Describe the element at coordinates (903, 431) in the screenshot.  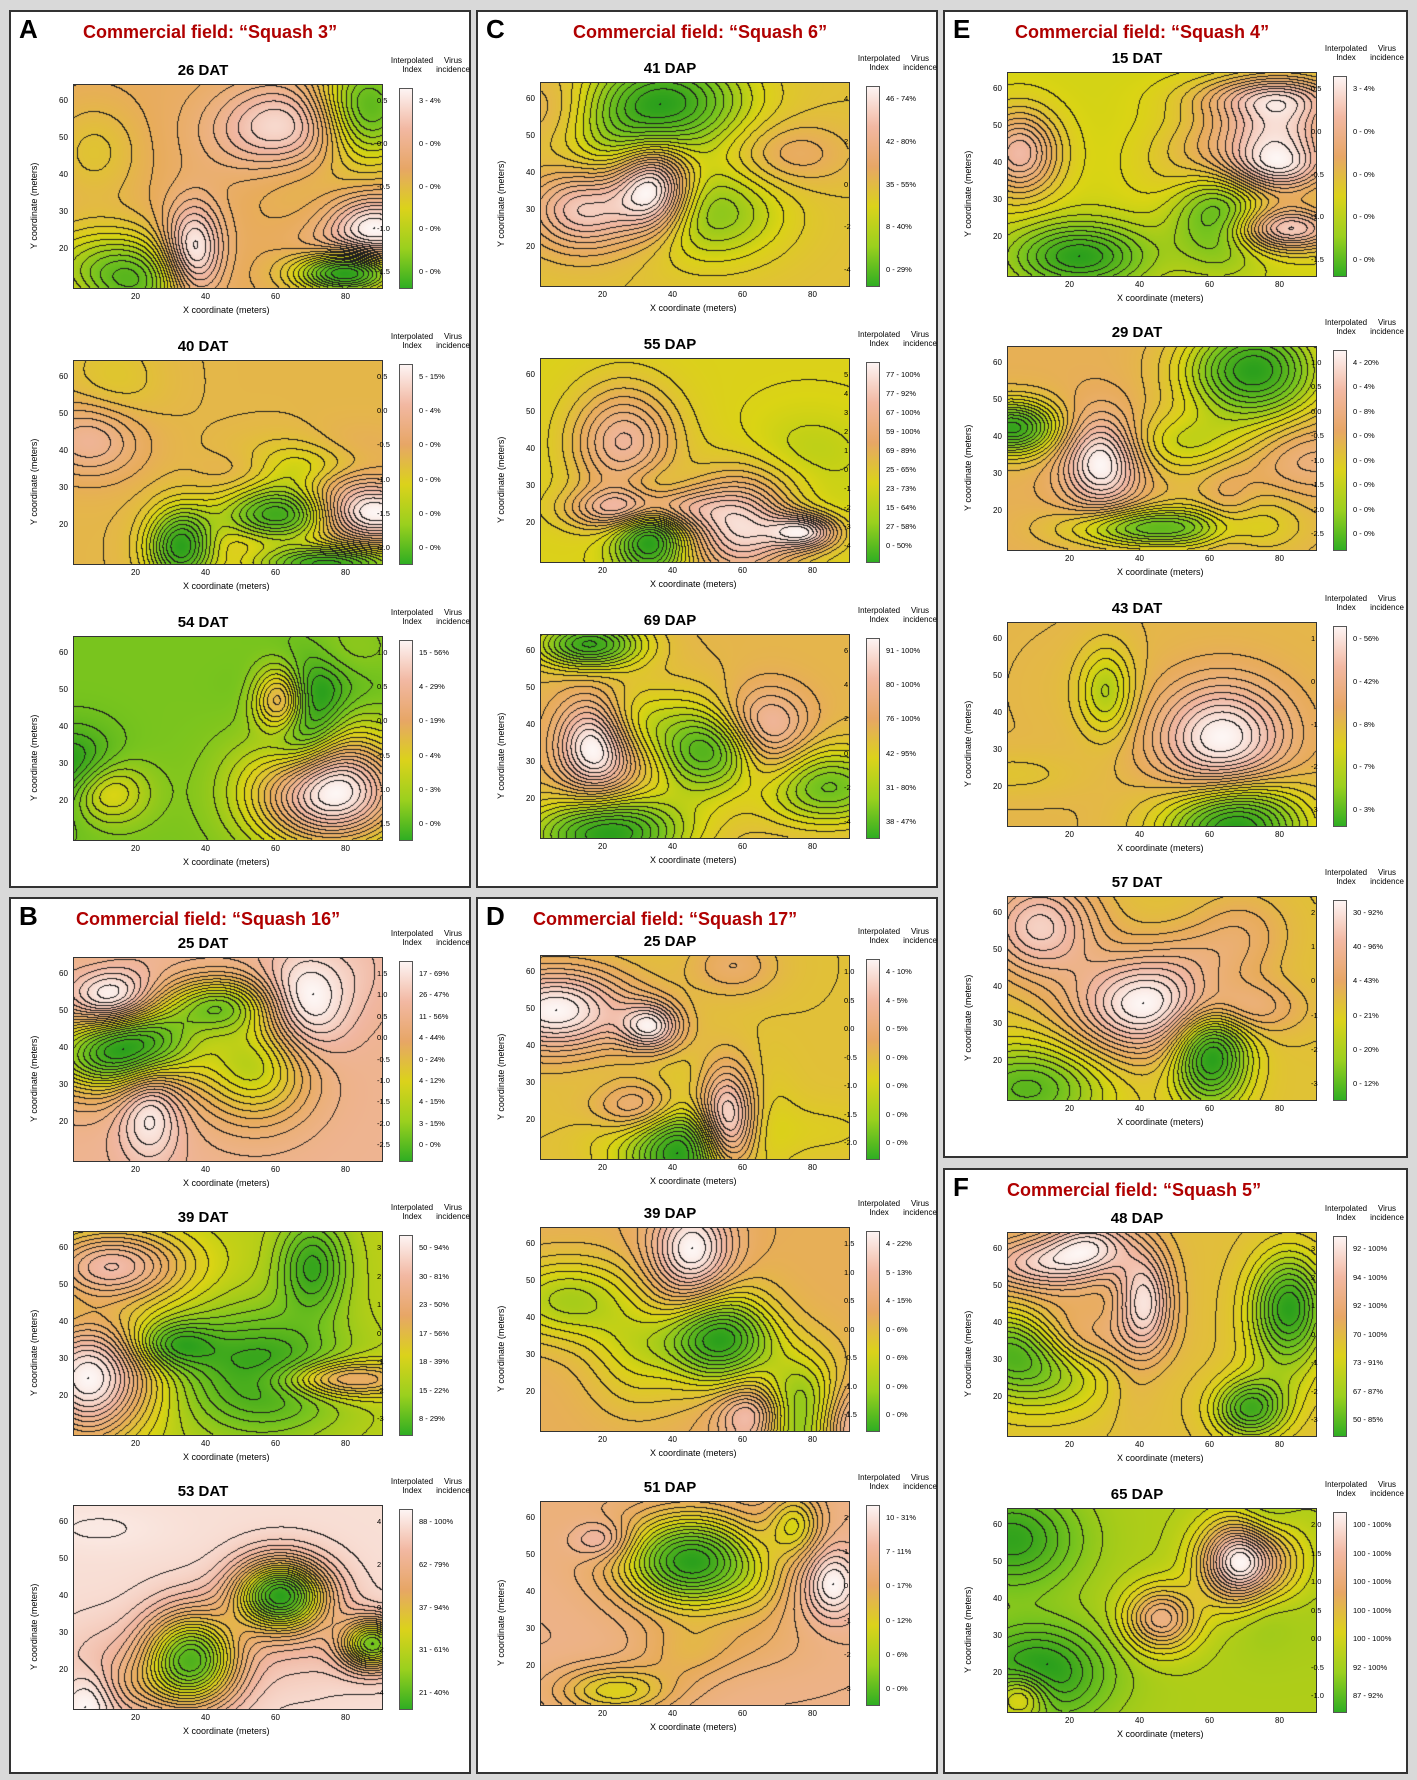
I see `legend-incidence-value: 59 - 100%` at that location.